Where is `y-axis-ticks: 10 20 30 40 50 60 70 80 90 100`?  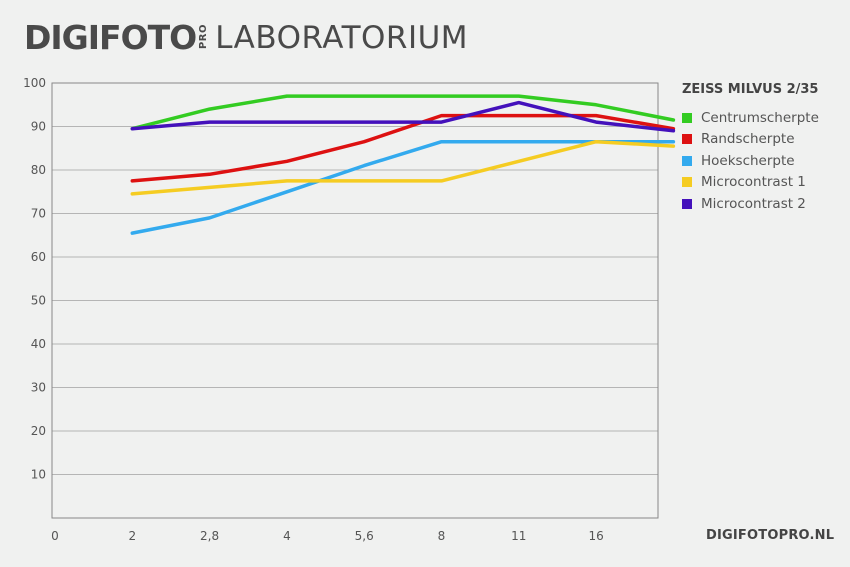
y-axis-ticks: 10 20 30 40 50 60 70 80 90 100 is located at coordinates (34, 279).